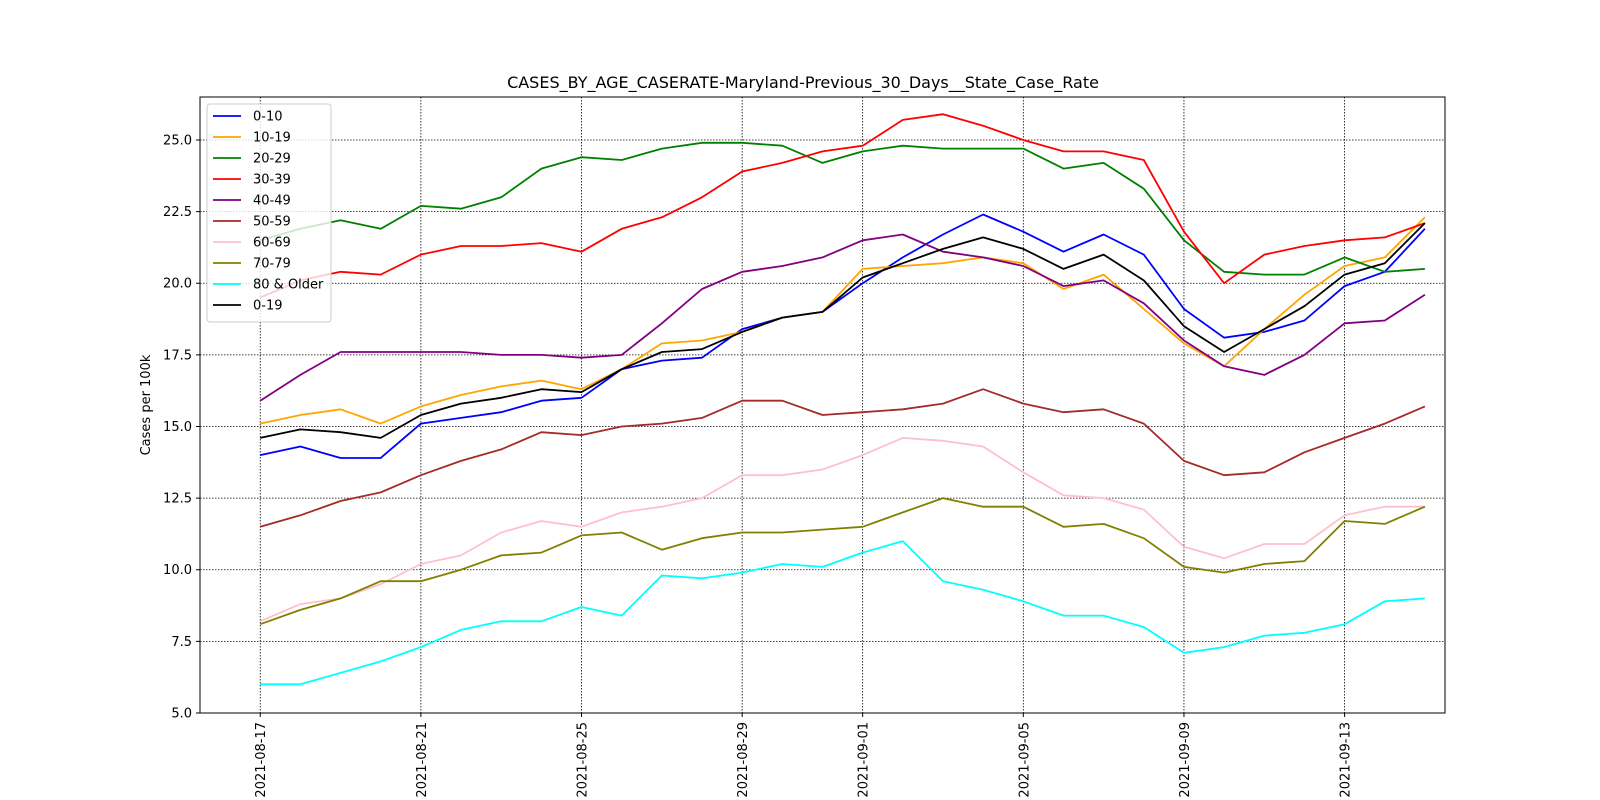 Image resolution: width=1600 pixels, height=800 pixels. I want to click on legend-label: 0-10, so click(268, 117).